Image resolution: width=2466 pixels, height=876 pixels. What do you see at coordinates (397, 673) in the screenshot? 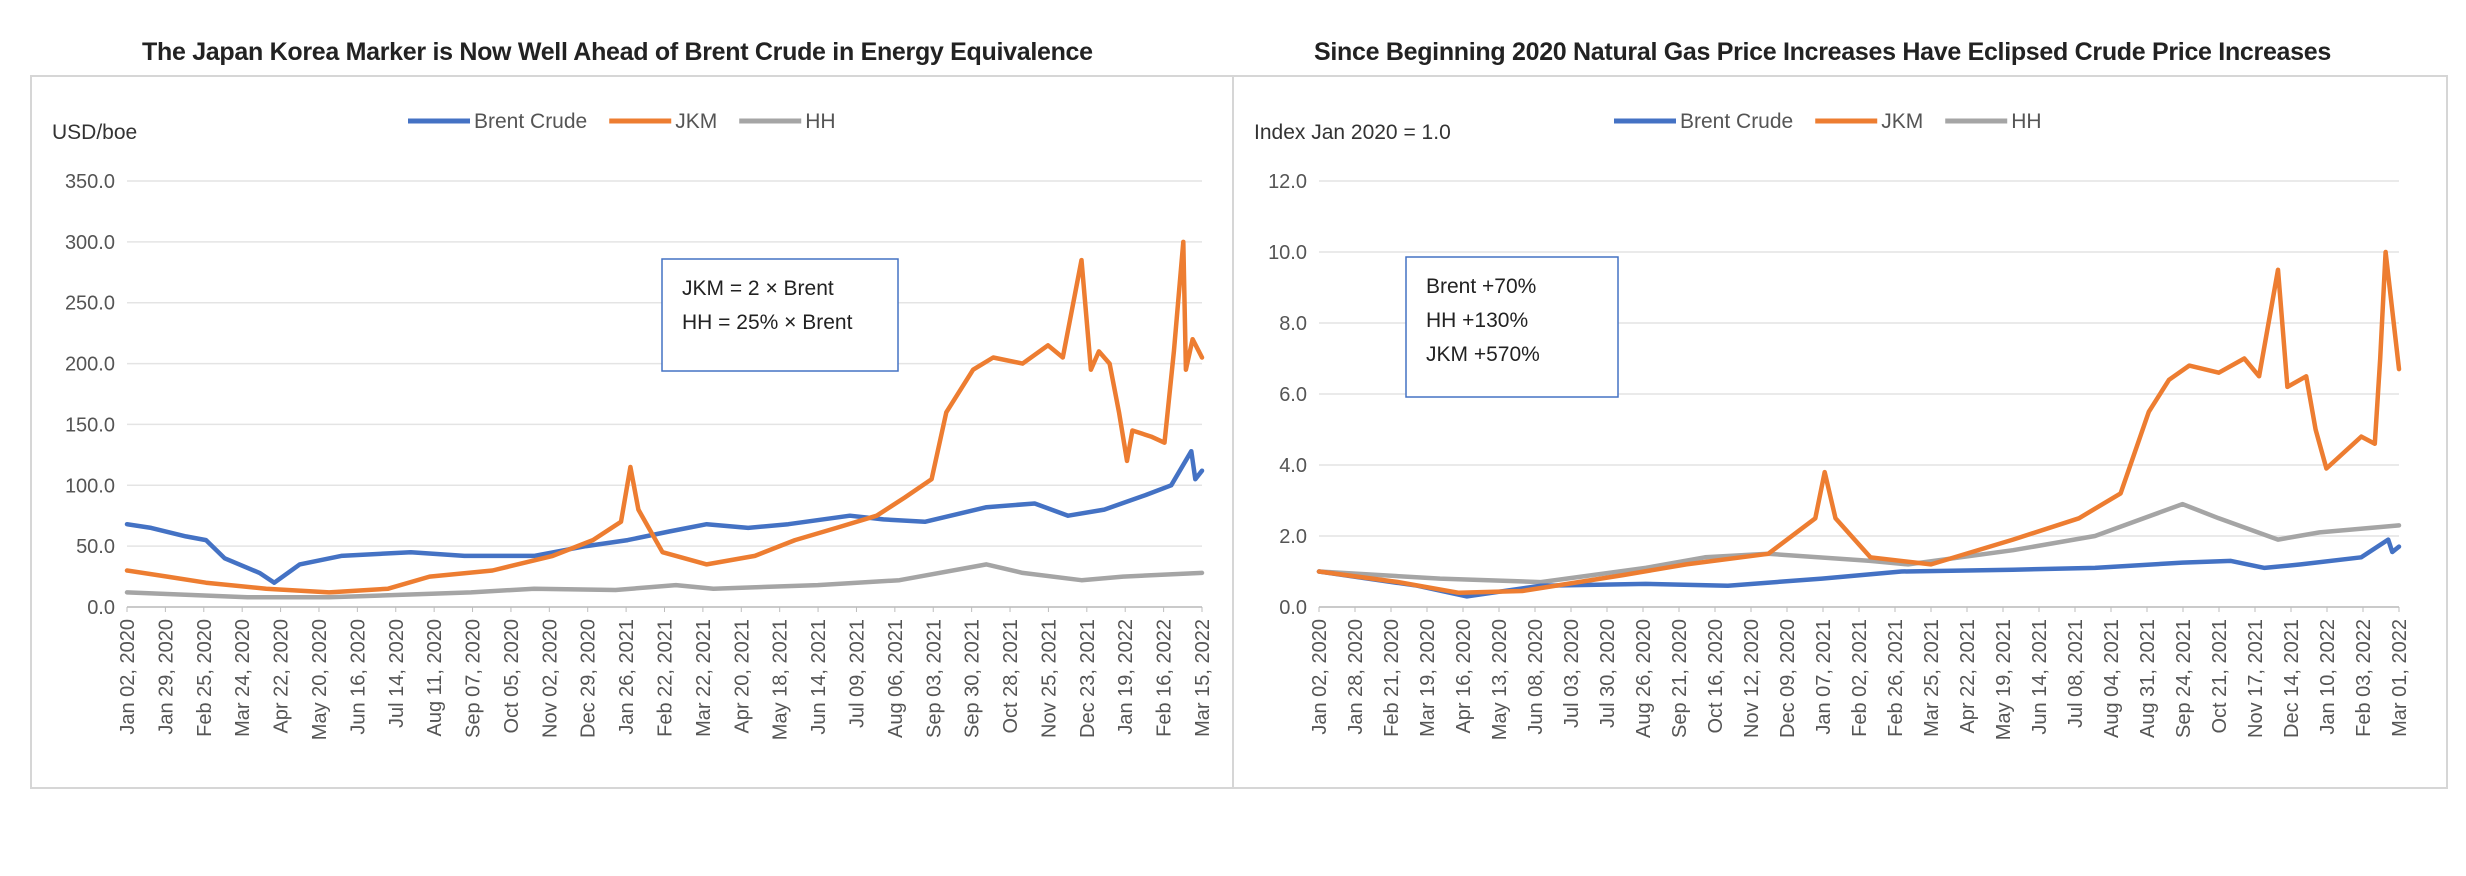
I see `x-tick-label: Jul 14, 2020` at bounding box center [397, 673].